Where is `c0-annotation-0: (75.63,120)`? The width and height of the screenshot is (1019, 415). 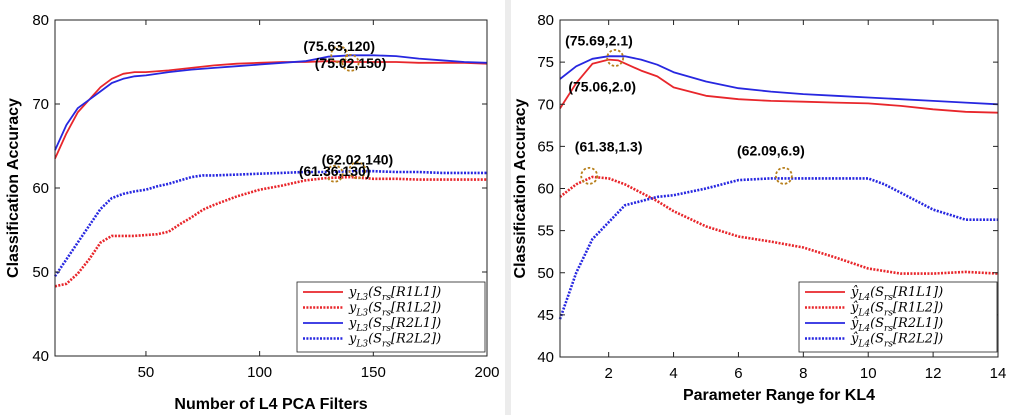 c0-annotation-0: (75.63,120) is located at coordinates (339, 46).